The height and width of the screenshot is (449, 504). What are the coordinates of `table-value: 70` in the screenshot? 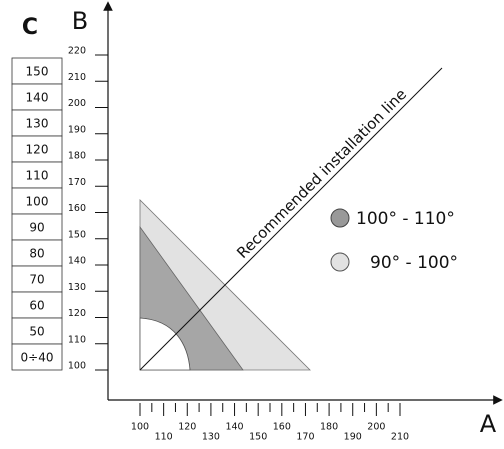 It's located at (36, 280).